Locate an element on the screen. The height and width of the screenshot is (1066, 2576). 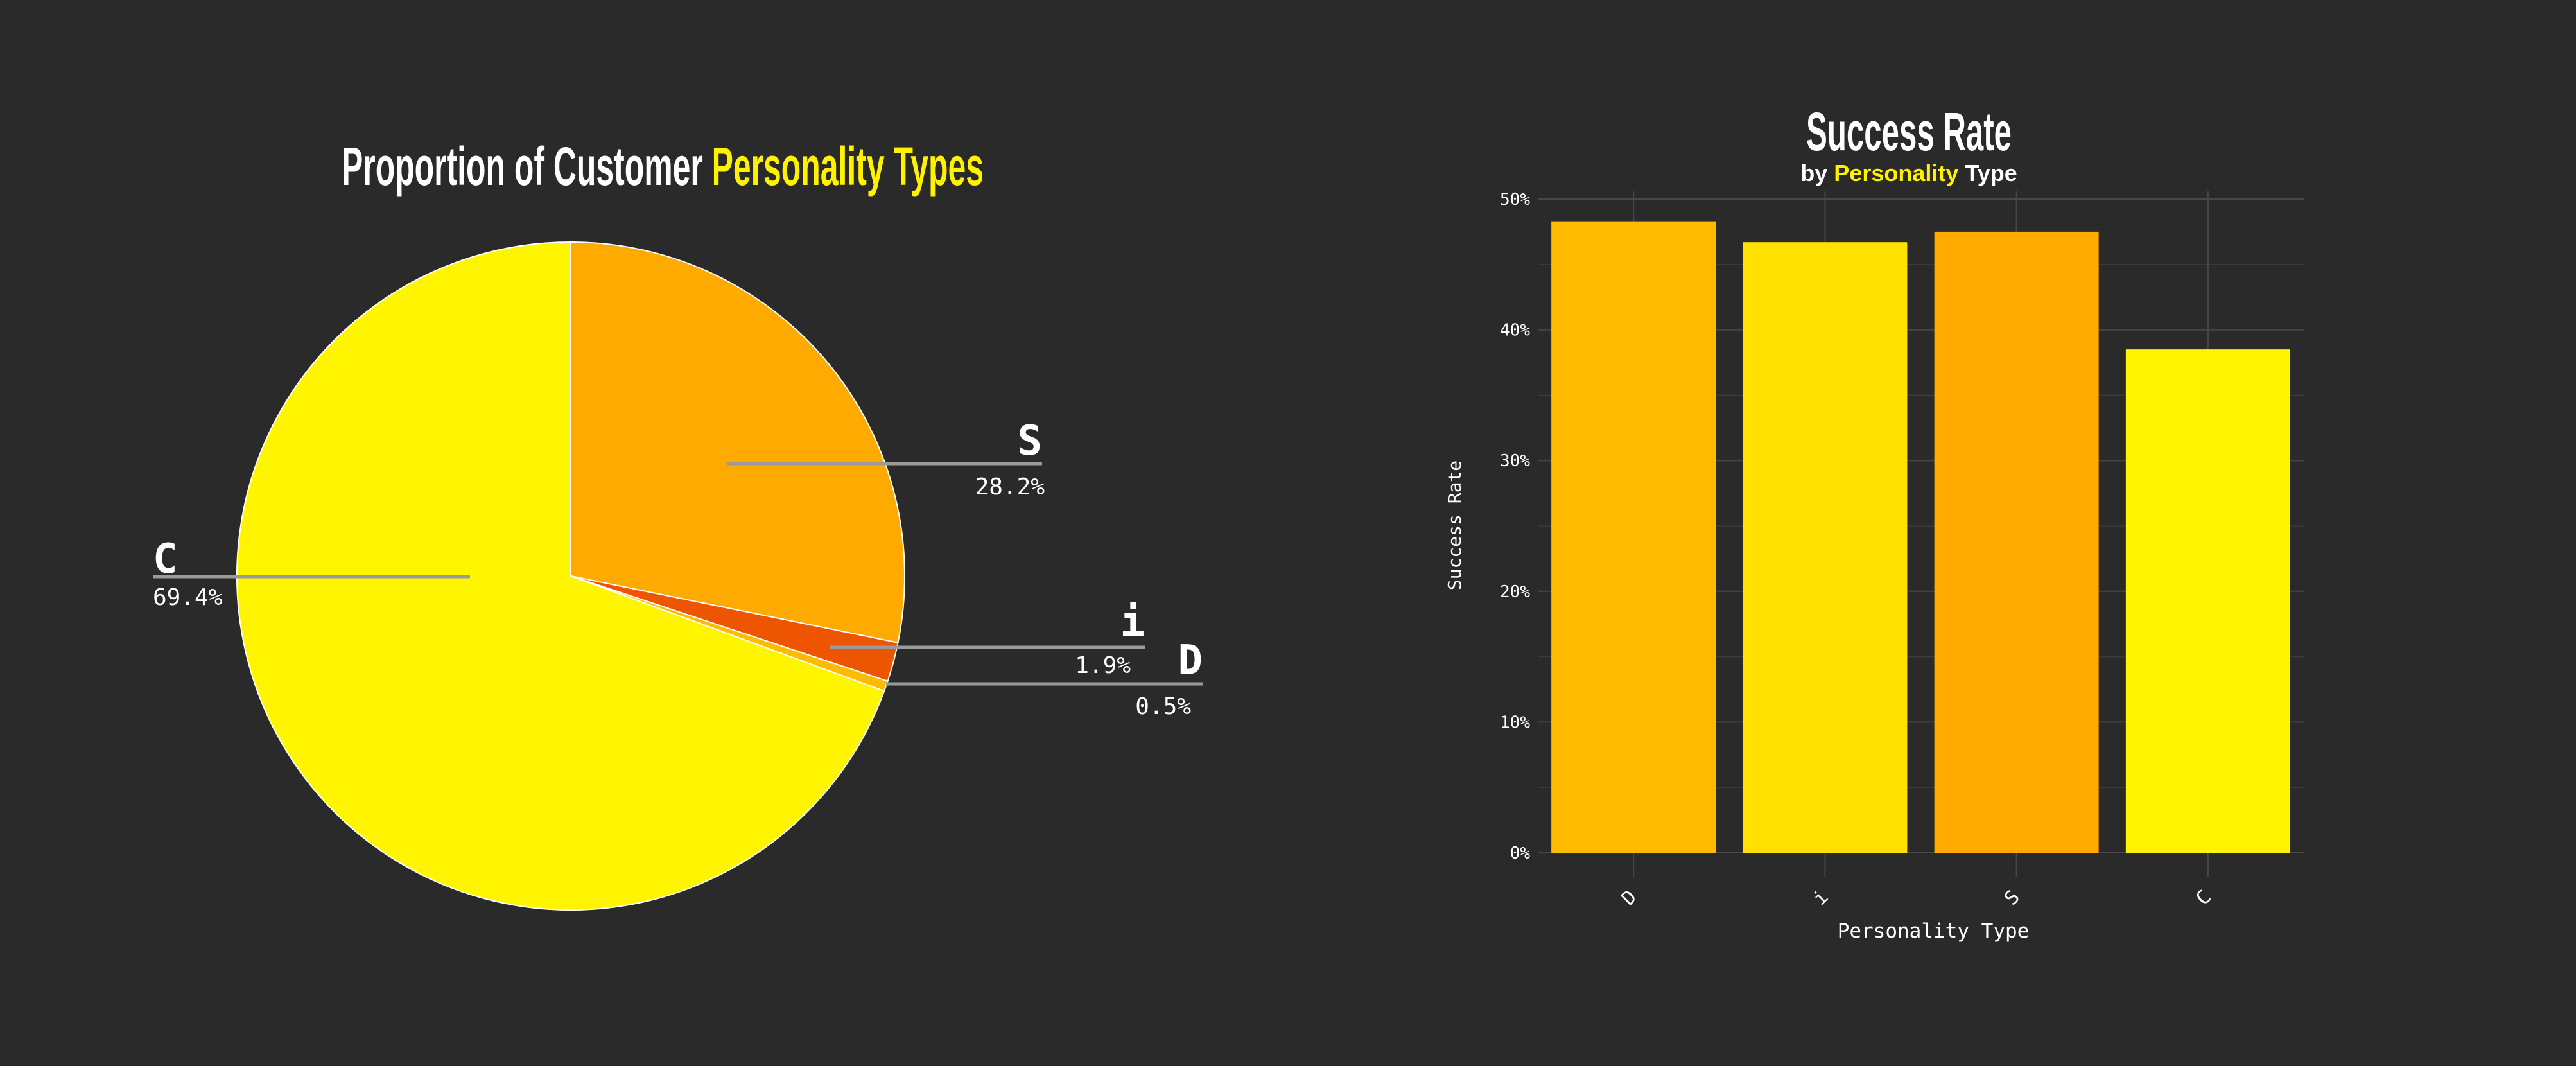
bar-y-axis-label: Success Rate is located at coordinates (1454, 525).